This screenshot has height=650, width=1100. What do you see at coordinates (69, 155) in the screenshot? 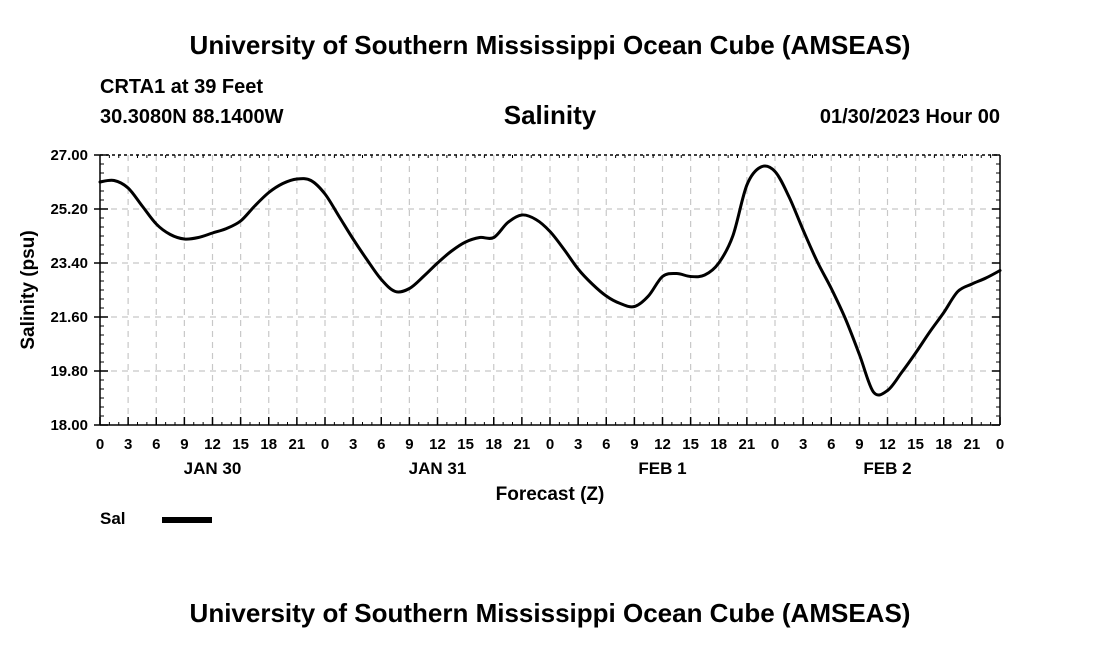
I see `y-tick-label: 27.00` at bounding box center [69, 155].